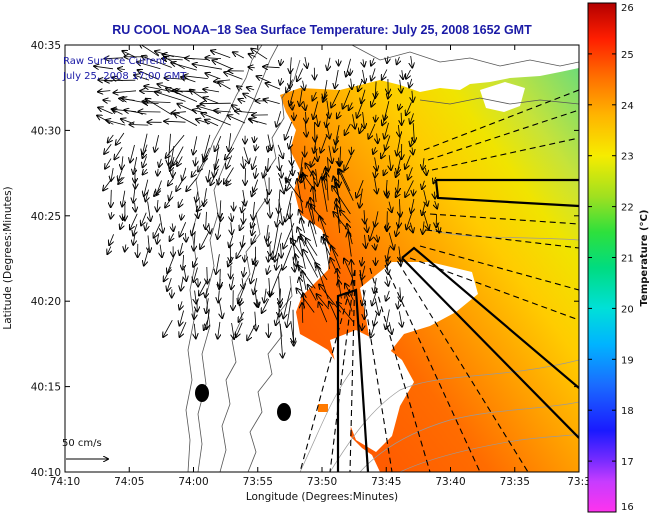  Describe the element at coordinates (627, 462) in the screenshot. I see `colorbar-tick-label: 17` at that location.